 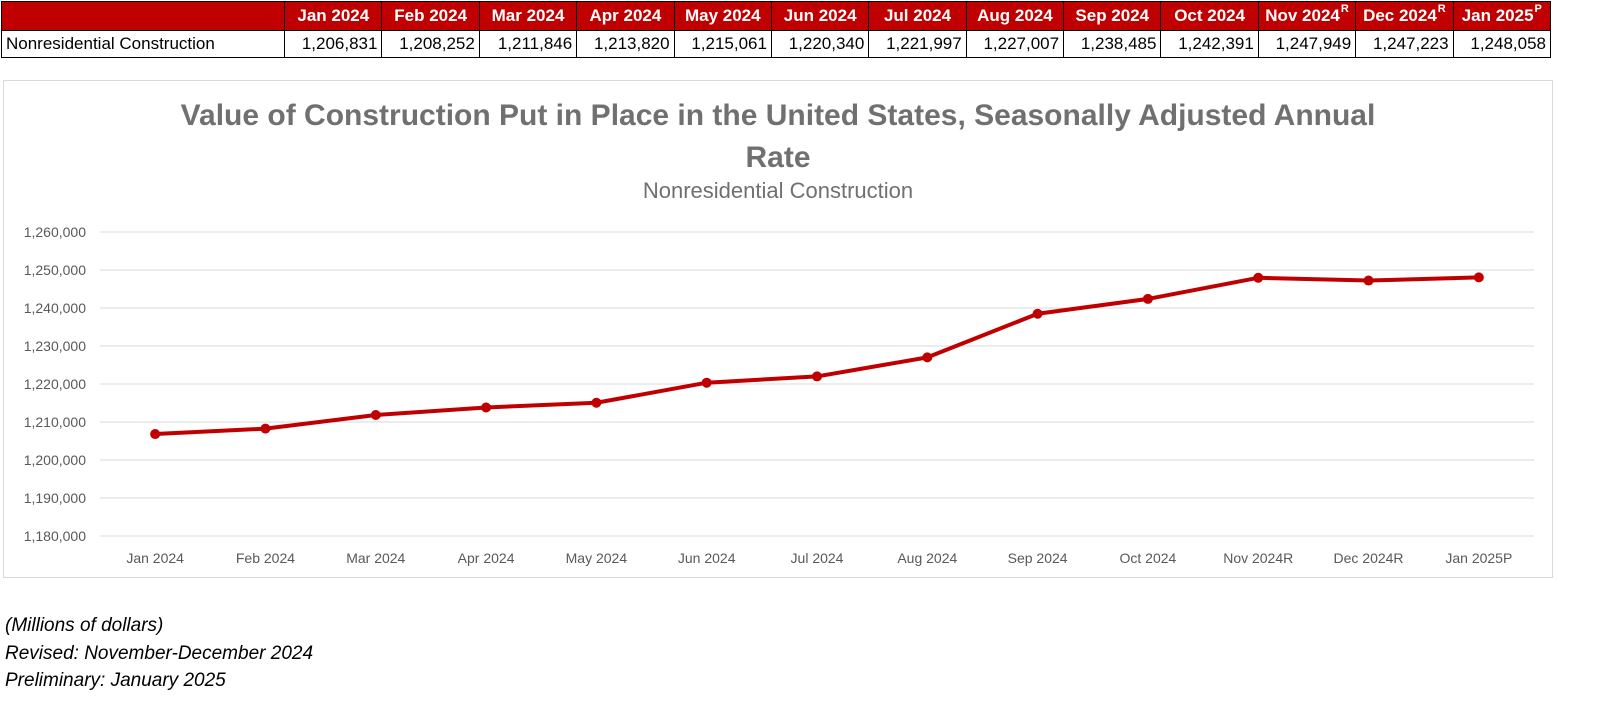 What do you see at coordinates (1302, 15) in the screenshot?
I see `column-header-label: Nov 2024` at bounding box center [1302, 15].